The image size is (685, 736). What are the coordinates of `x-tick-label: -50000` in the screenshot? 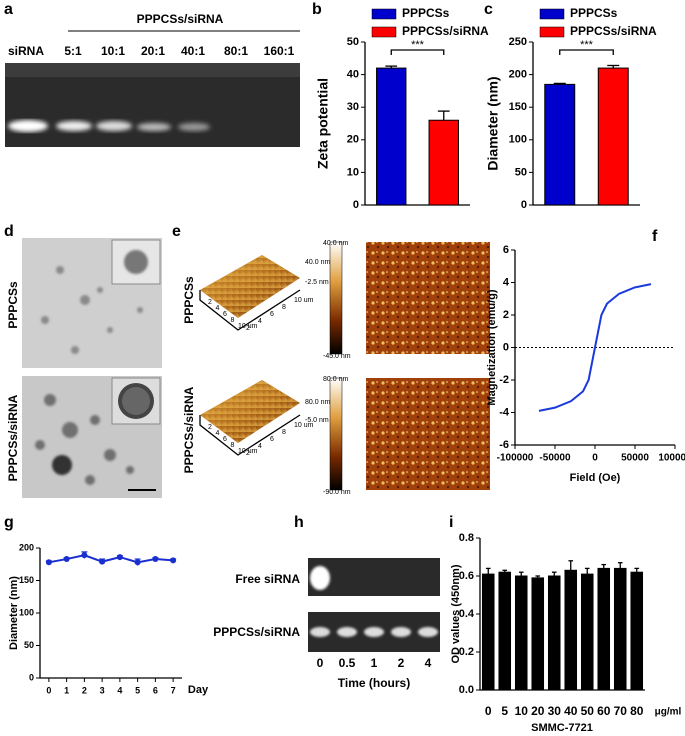 It's located at (555, 458).